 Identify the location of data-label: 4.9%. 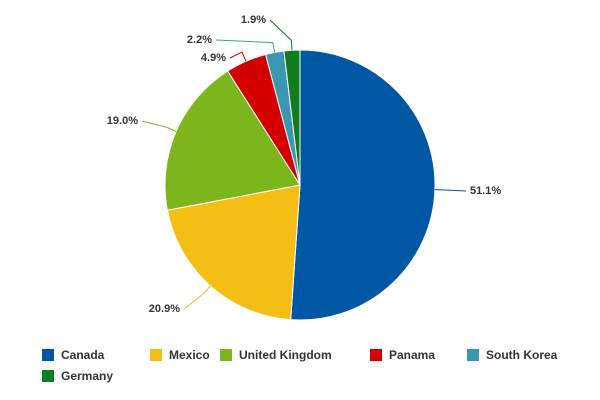
(213, 58).